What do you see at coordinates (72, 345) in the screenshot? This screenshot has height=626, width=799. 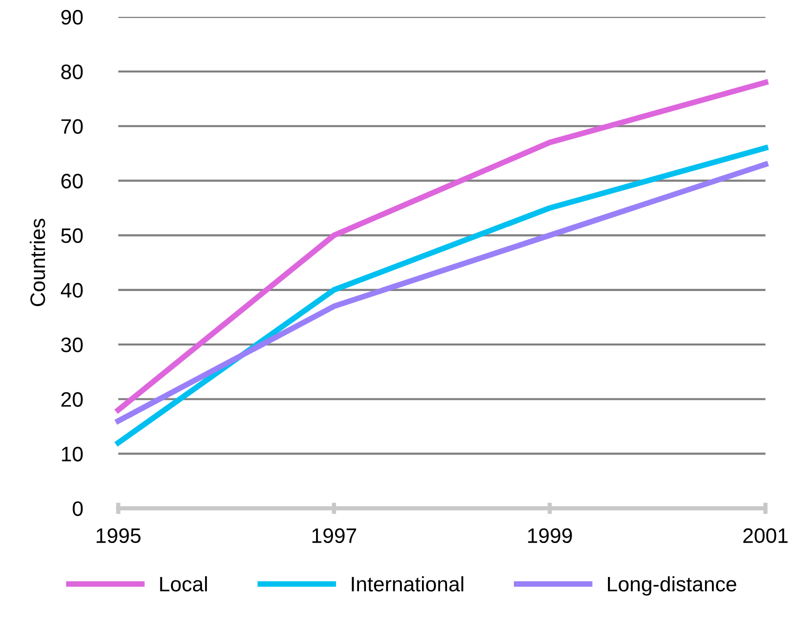 I see `y-tick-label: 30` at bounding box center [72, 345].